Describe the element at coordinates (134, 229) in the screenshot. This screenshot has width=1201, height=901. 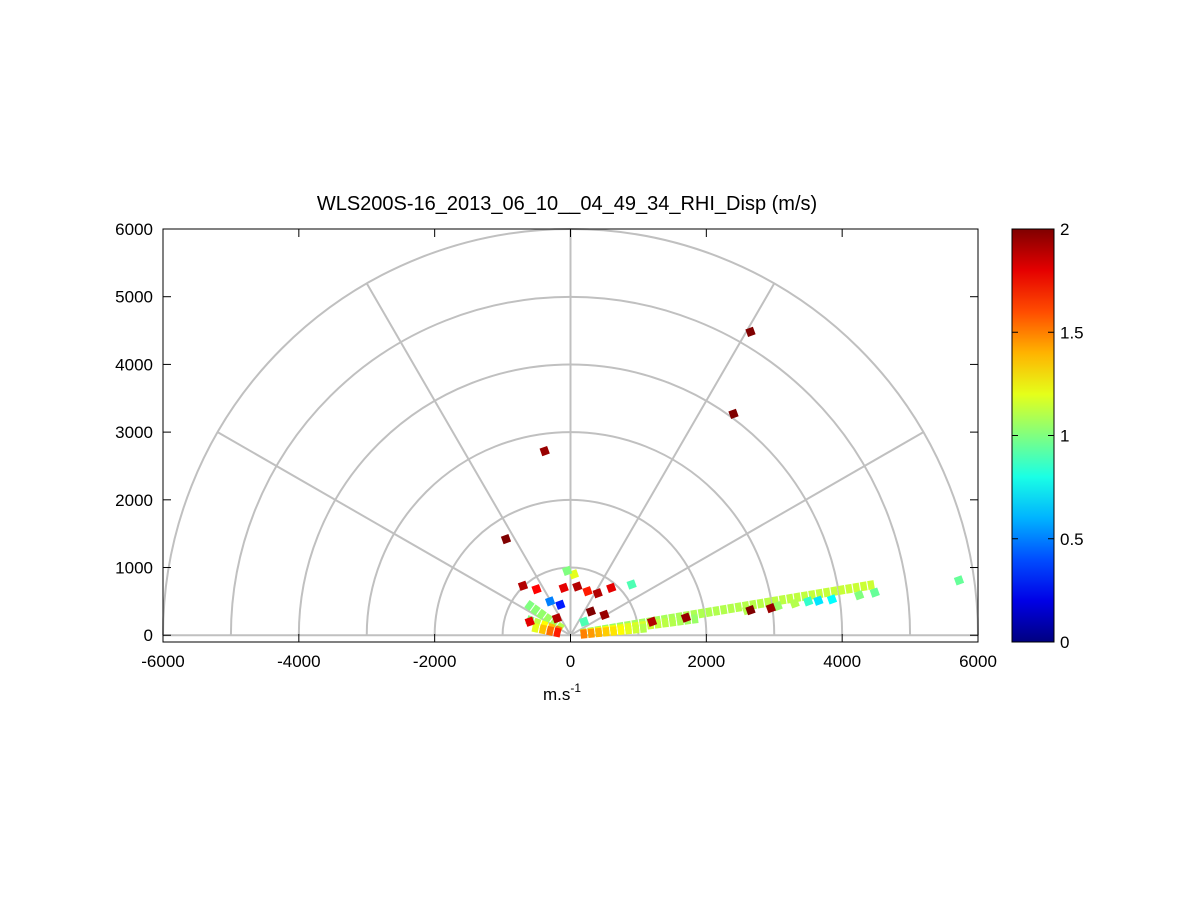
I see `y-tick-label: 6000` at that location.